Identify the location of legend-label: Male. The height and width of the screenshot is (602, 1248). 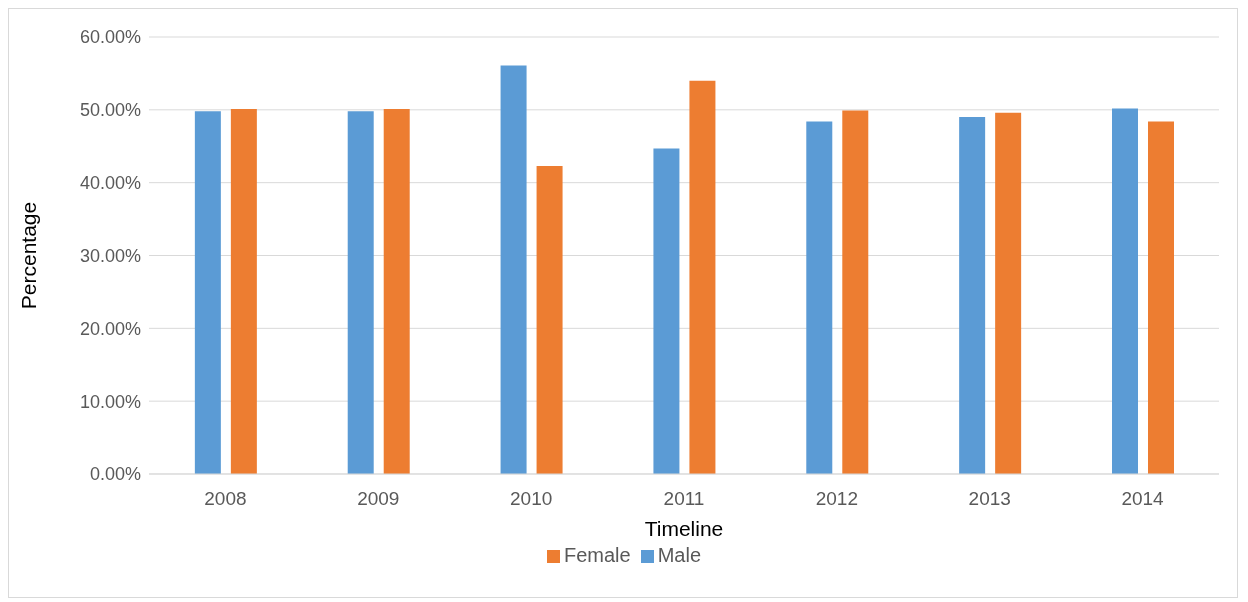
(679, 555).